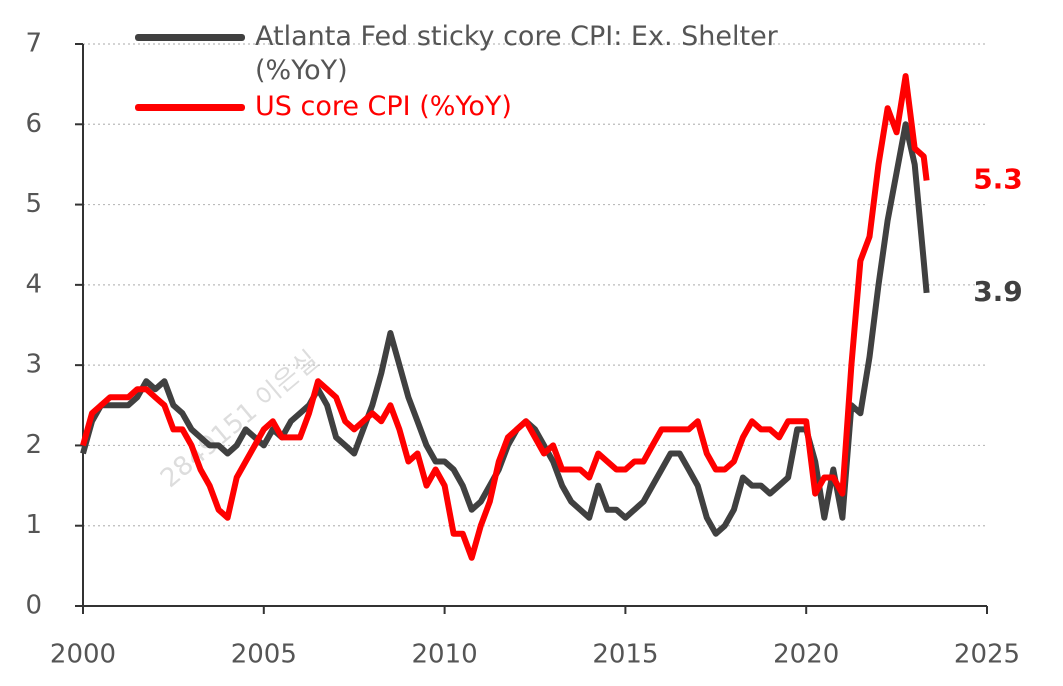  Describe the element at coordinates (625, 655) in the screenshot. I see `x-tick-label: 2015` at that location.